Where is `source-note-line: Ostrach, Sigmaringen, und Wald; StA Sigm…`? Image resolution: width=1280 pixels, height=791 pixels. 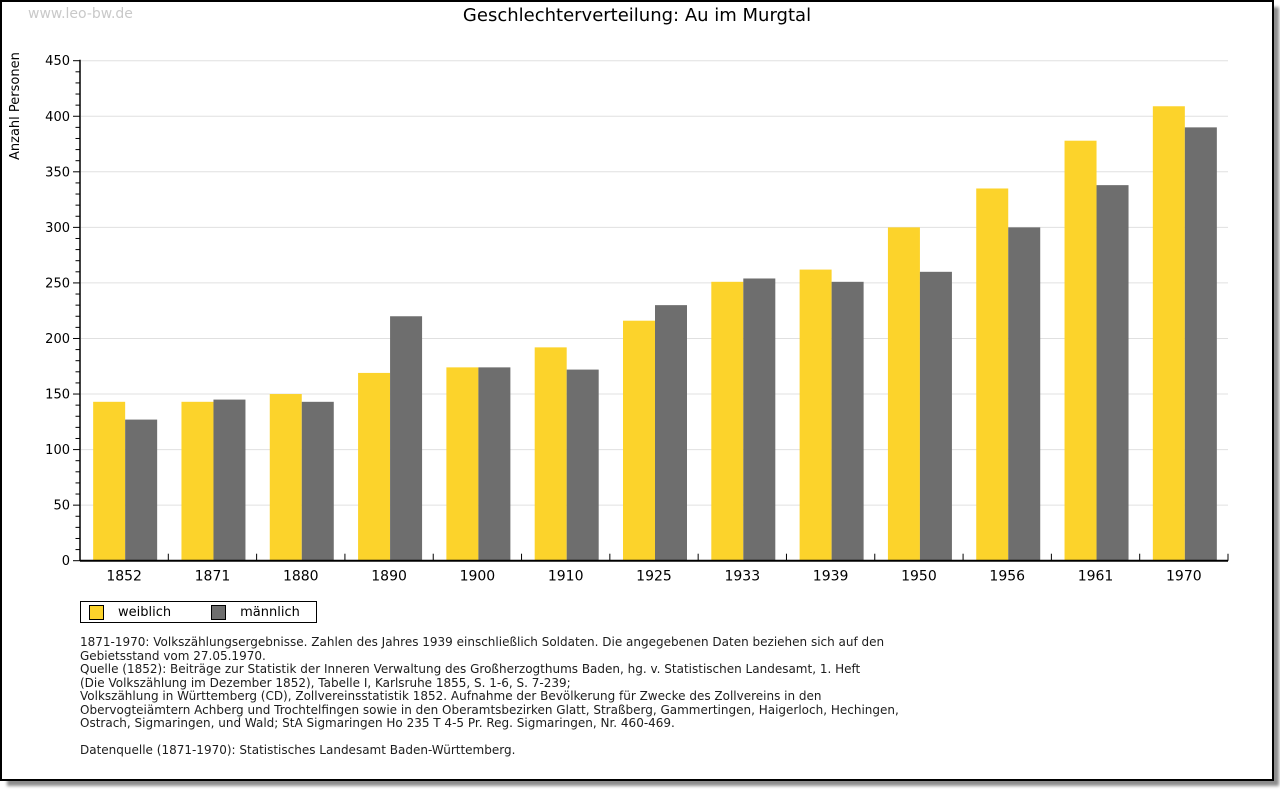
source-note-line: Ostrach, Sigmaringen, und Wald; StA Sigm… is located at coordinates (377, 723).